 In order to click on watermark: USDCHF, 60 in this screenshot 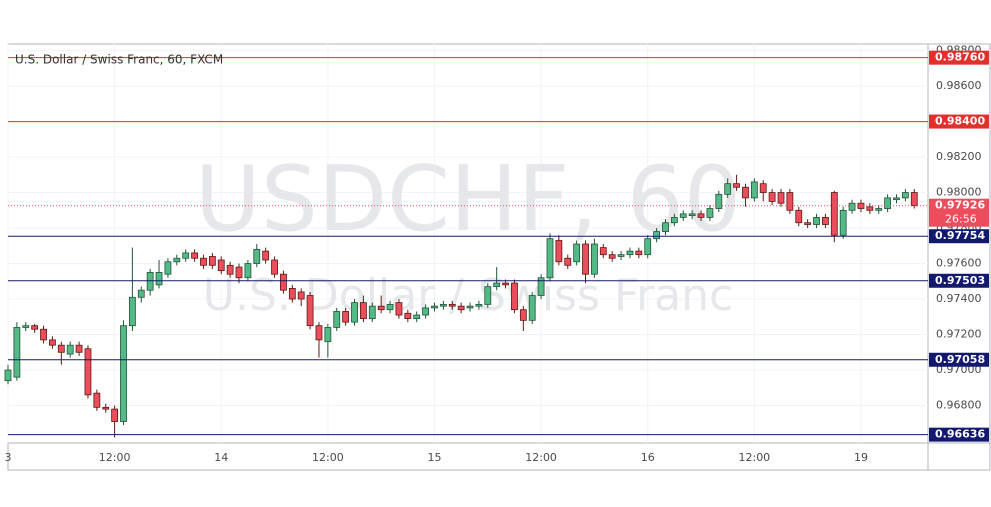, I will do `click(468, 199)`.